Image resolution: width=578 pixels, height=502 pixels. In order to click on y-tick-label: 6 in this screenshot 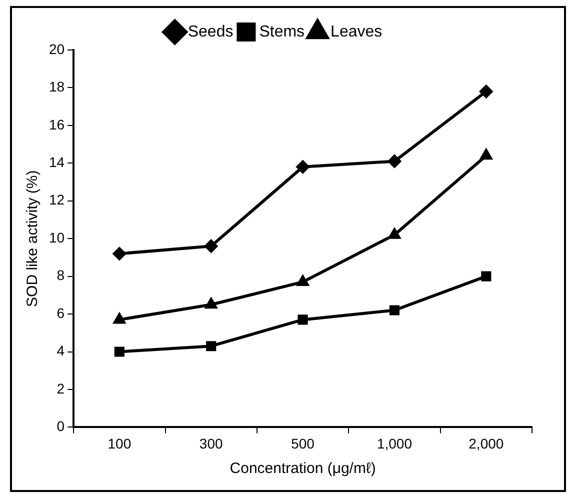, I will do `click(60, 312)`.